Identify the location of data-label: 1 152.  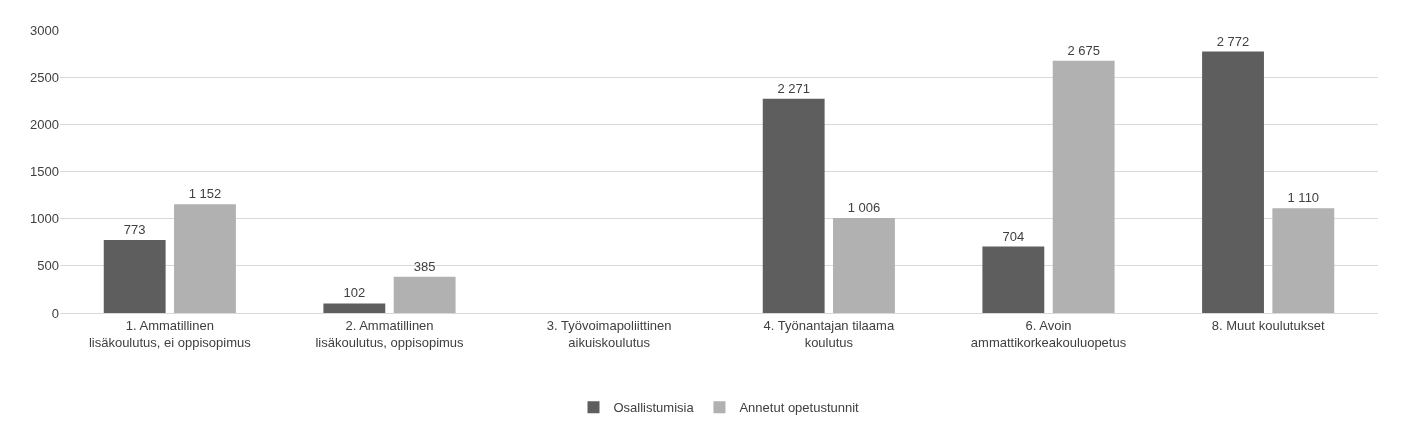
(205, 194).